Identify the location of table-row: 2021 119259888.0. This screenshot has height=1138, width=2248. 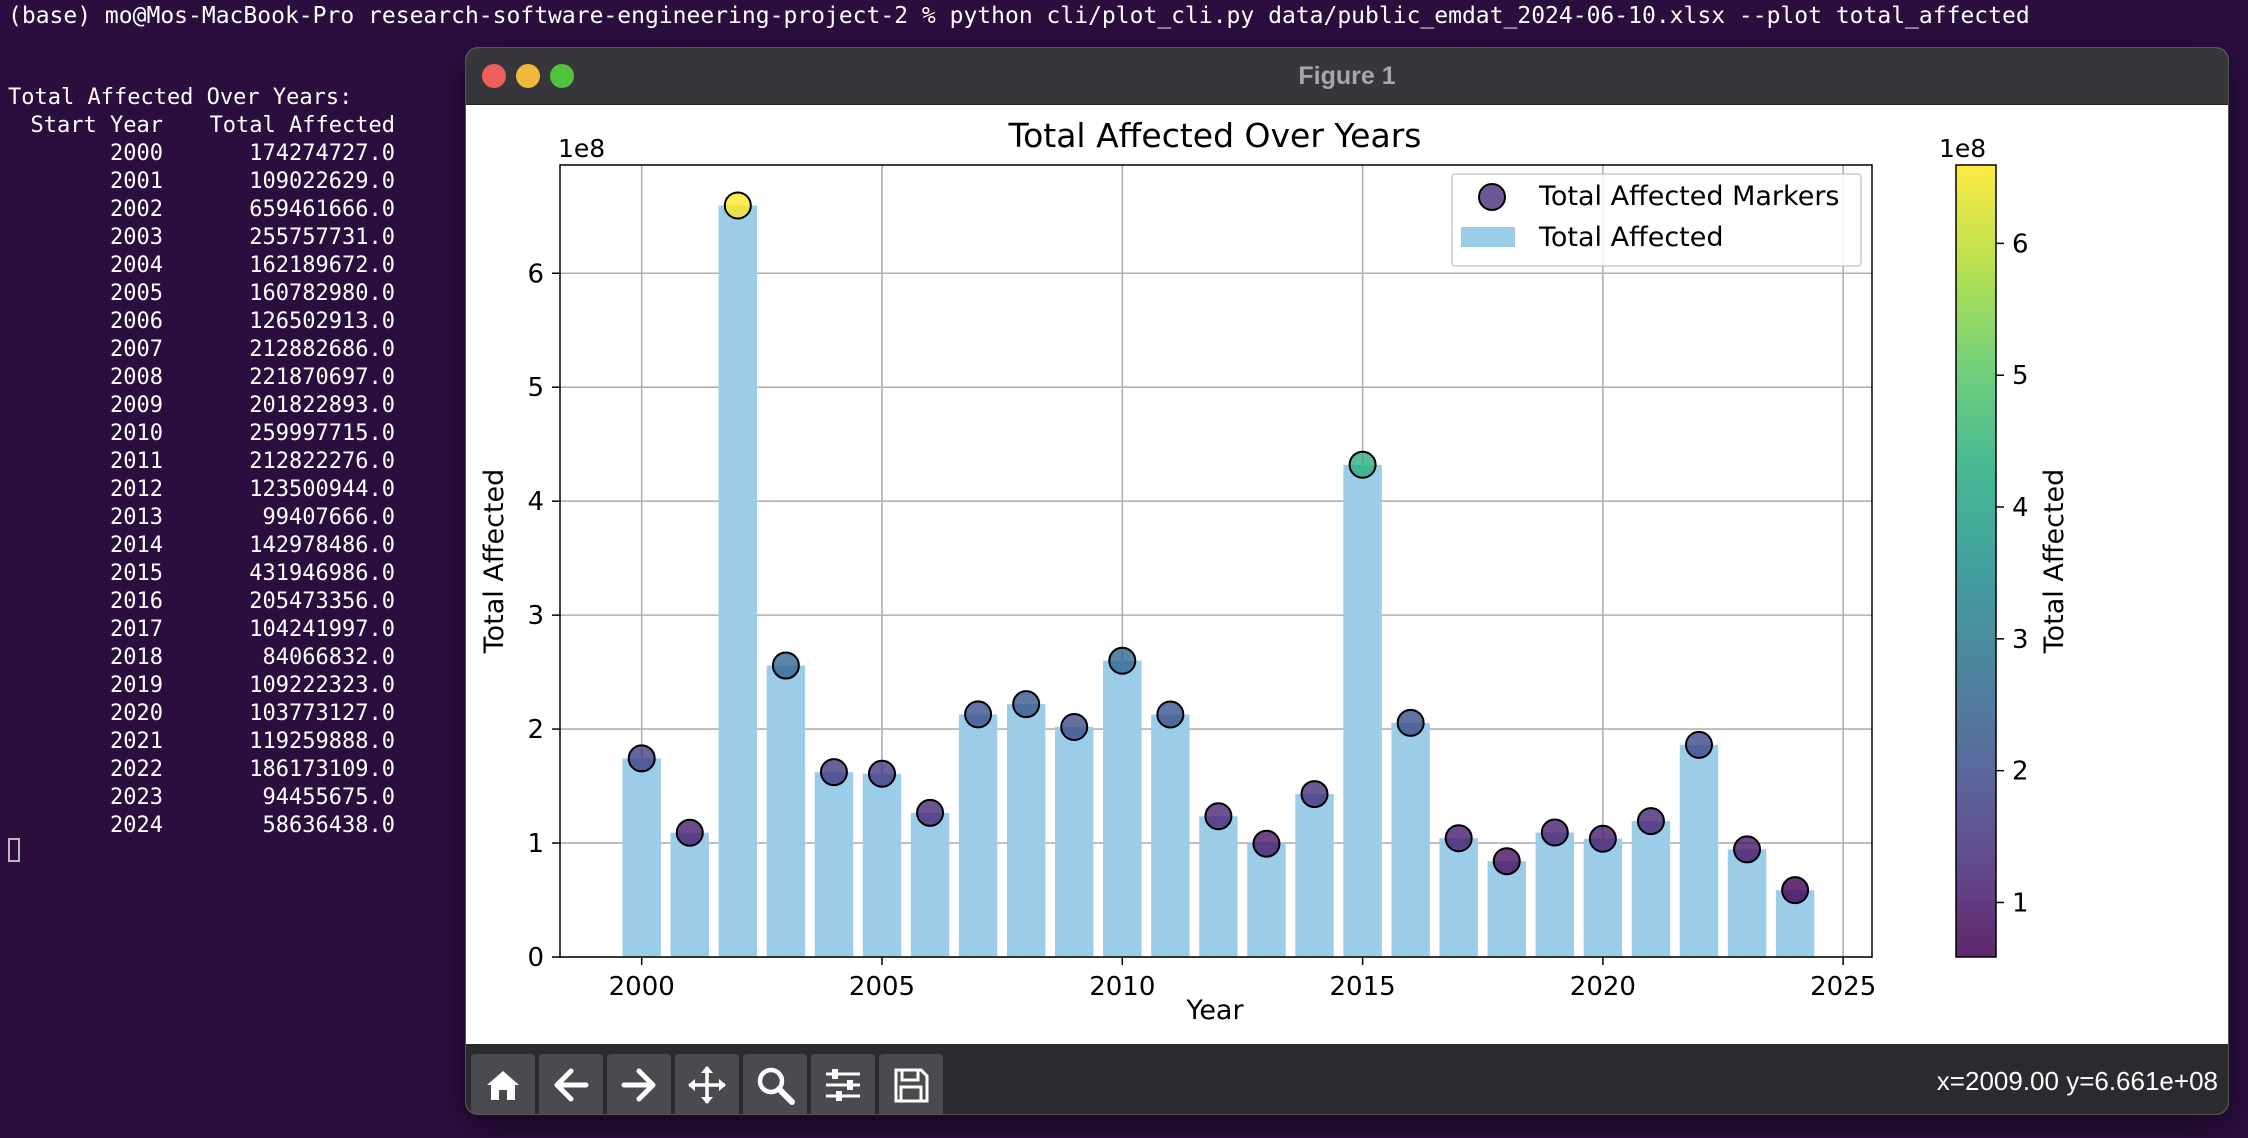
(201, 742).